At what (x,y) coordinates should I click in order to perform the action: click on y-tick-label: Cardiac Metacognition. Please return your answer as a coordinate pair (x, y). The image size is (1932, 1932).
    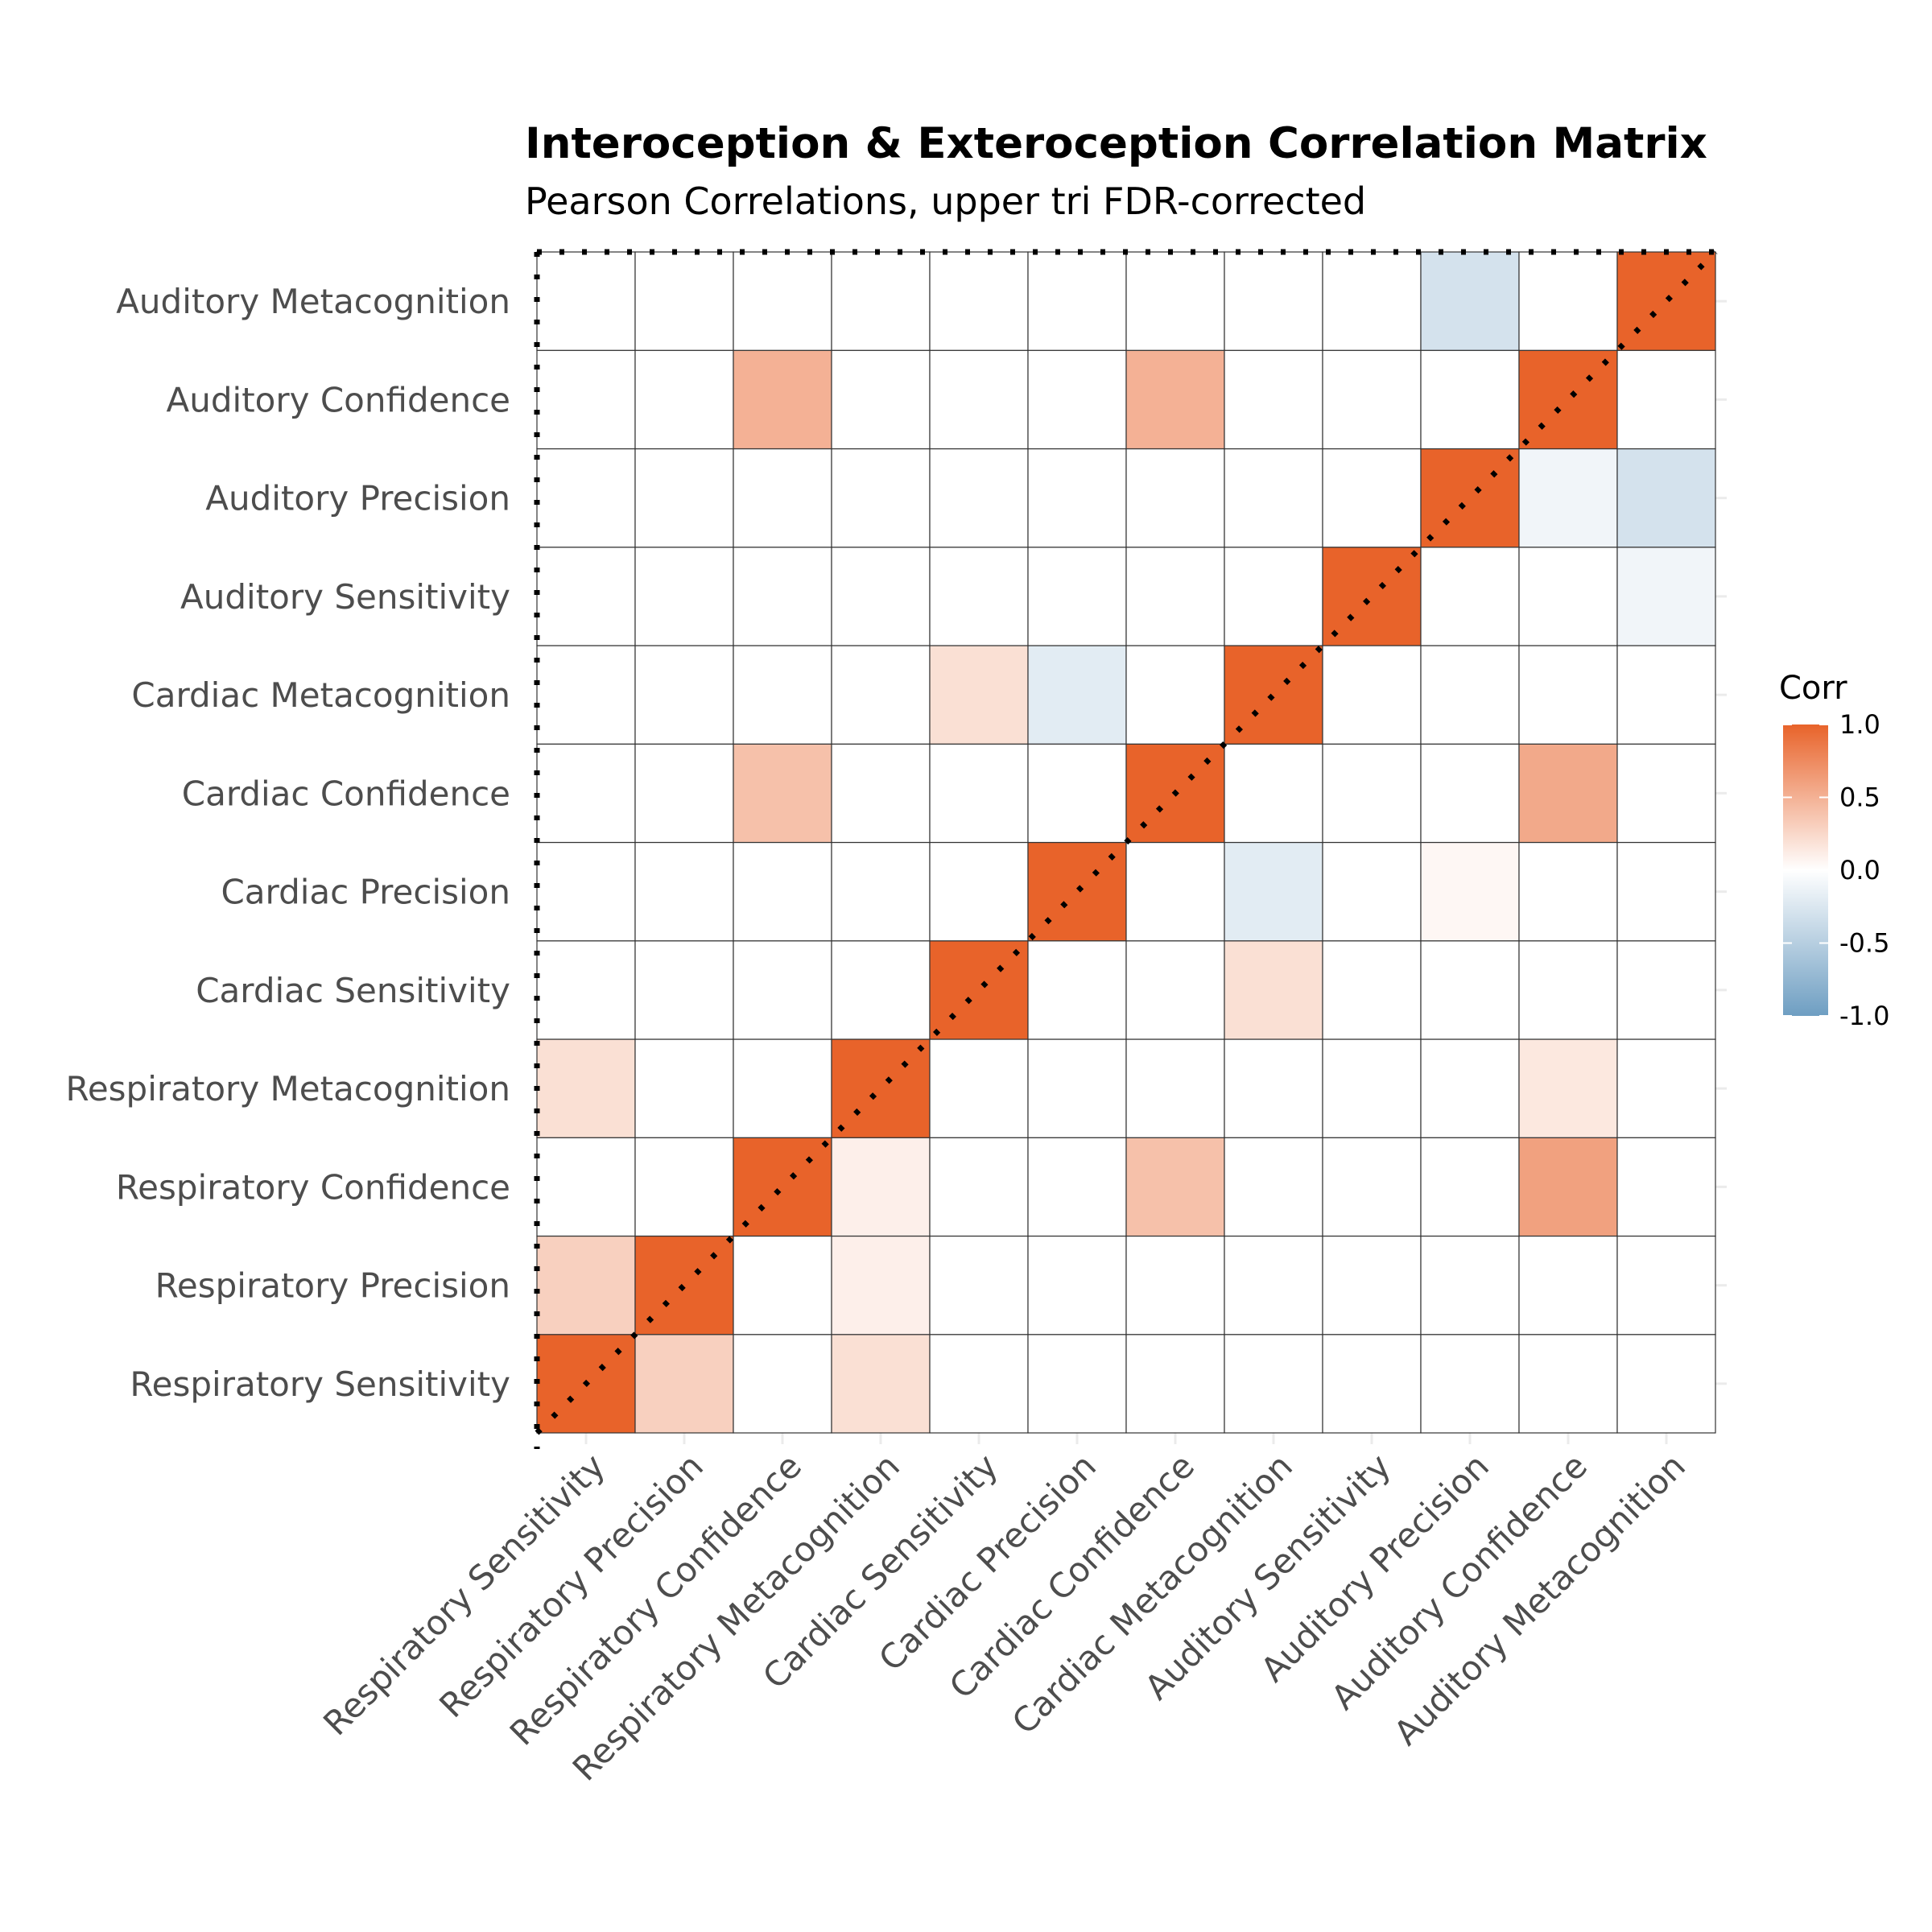
    Looking at the image, I should click on (320, 695).